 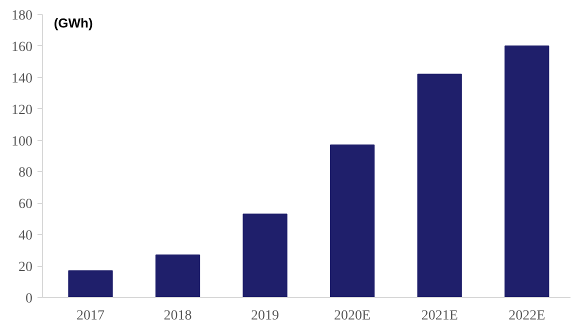 What do you see at coordinates (25, 236) in the screenshot?
I see `y-tick-label: 40` at bounding box center [25, 236].